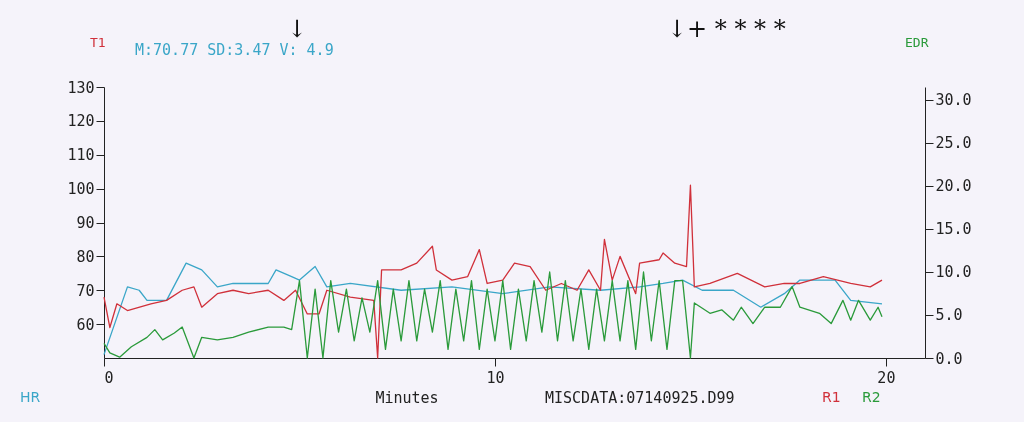 This screenshot has width=1024, height=422. What do you see at coordinates (81, 121) in the screenshot?
I see `y-tick-label: 120` at bounding box center [81, 121].